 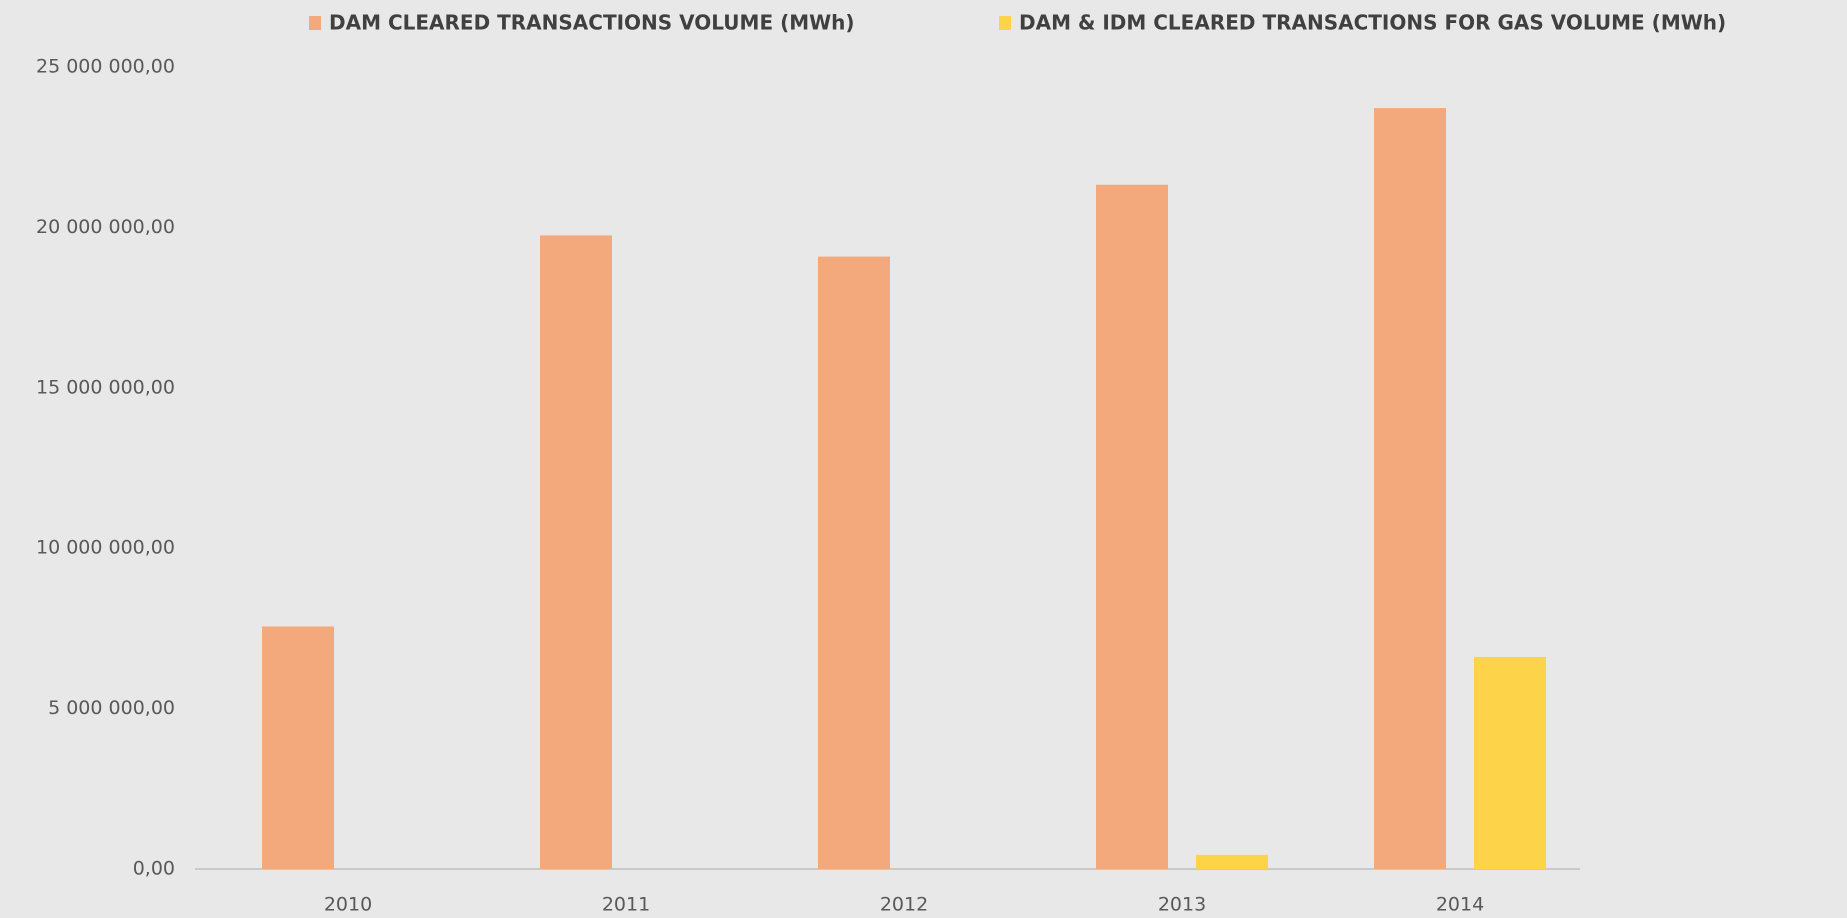 I want to click on y-tick-label: 25 000 000,00, so click(x=105, y=67).